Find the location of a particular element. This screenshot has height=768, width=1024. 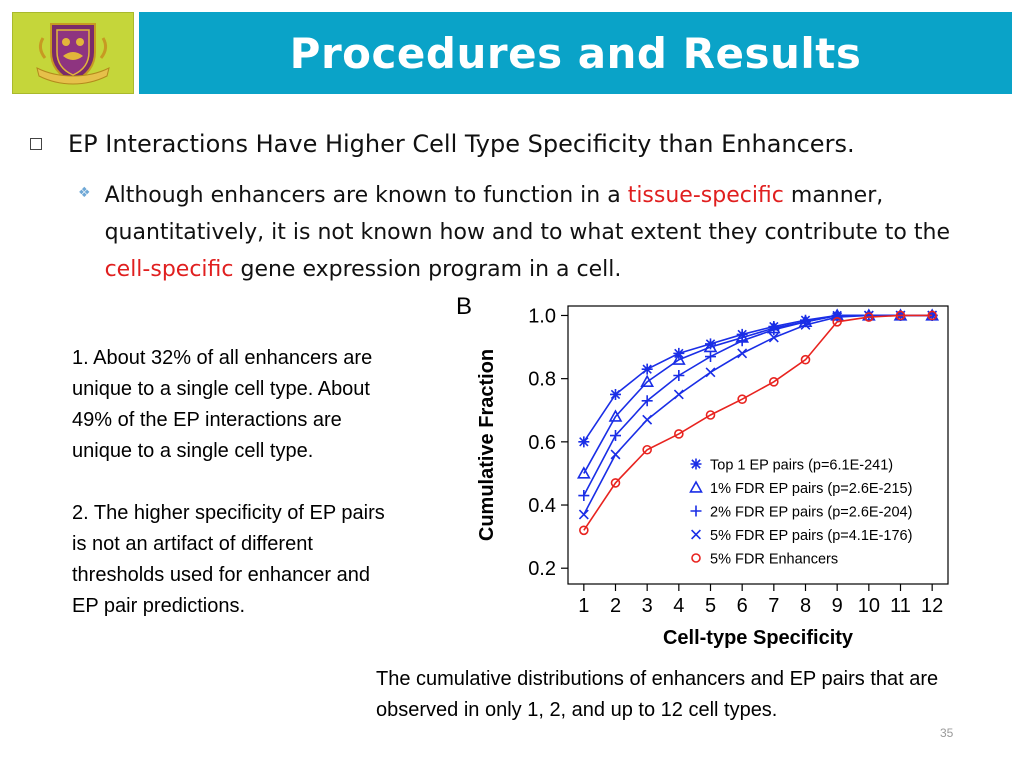

page-title: Procedures and Results is located at coordinates (575, 53).